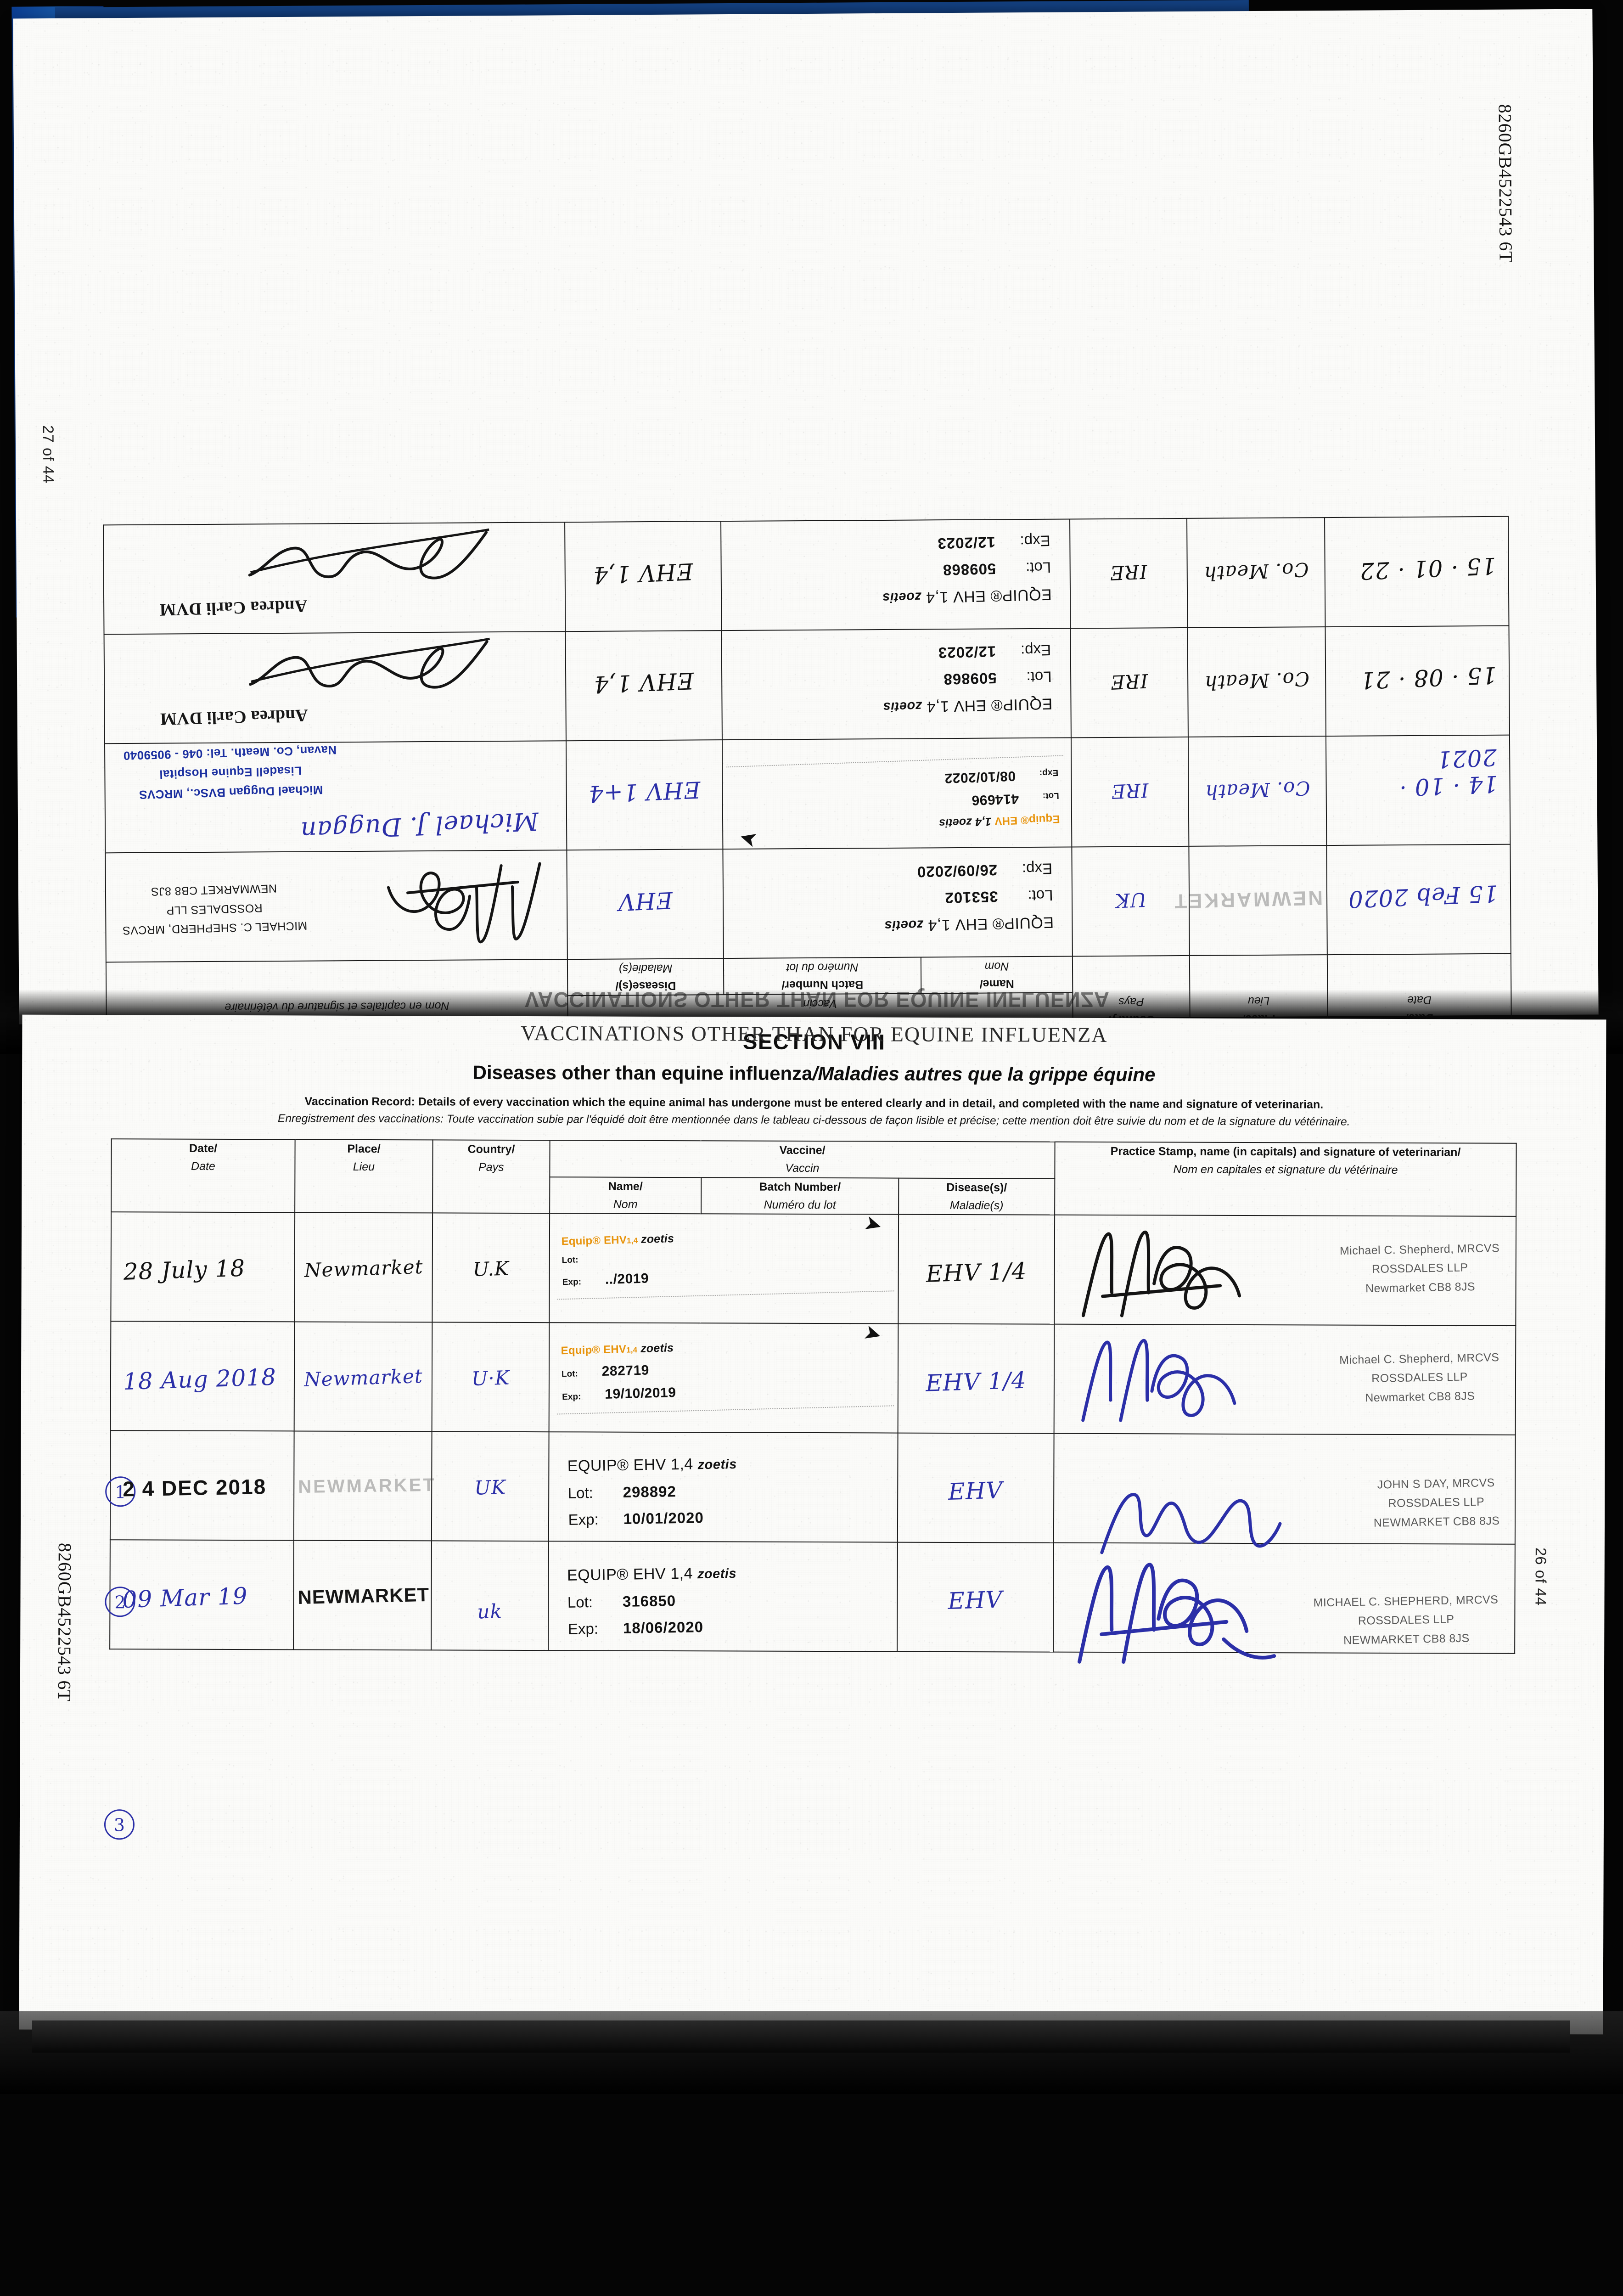 The height and width of the screenshot is (2296, 1623). Describe the element at coordinates (800, 1196) in the screenshot. I see `th-batch-number: Batch Number/ Numéro du lot` at that location.